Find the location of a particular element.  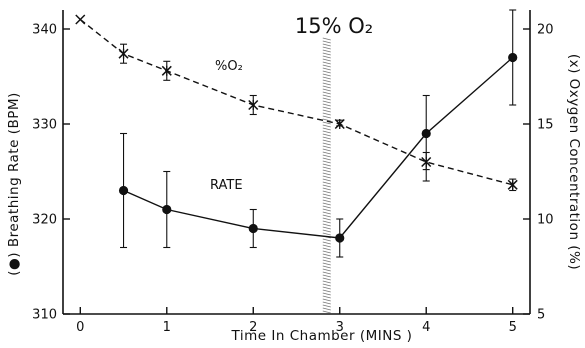

event-layer is located at coordinates (326, 175).